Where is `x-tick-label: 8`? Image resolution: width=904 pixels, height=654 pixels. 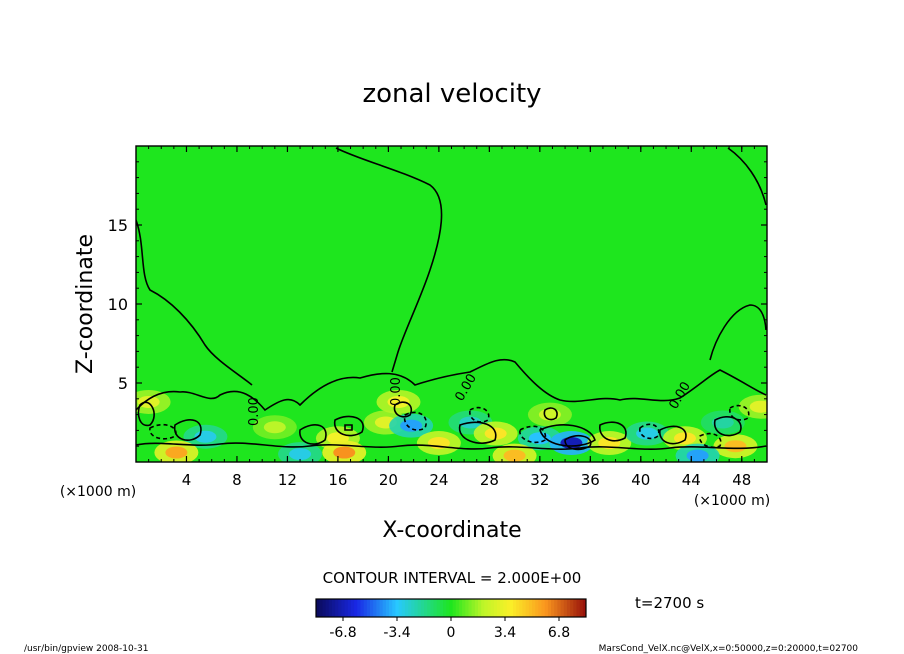 x-tick-label: 8 is located at coordinates (237, 480).